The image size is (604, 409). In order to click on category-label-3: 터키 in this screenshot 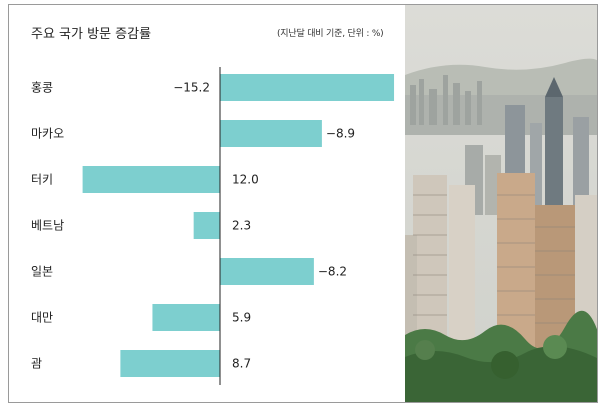, I will do `click(42, 180)`.